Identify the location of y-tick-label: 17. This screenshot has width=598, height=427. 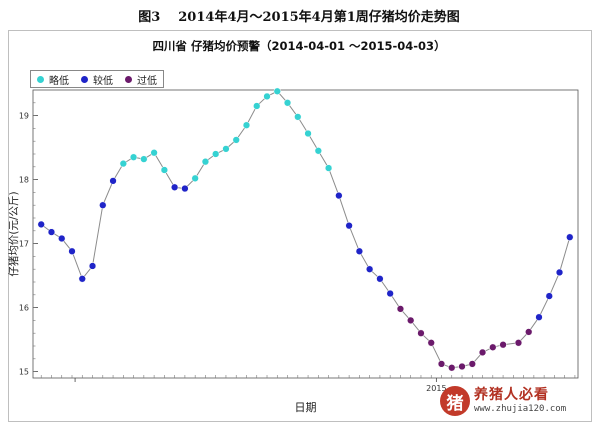
(24, 244).